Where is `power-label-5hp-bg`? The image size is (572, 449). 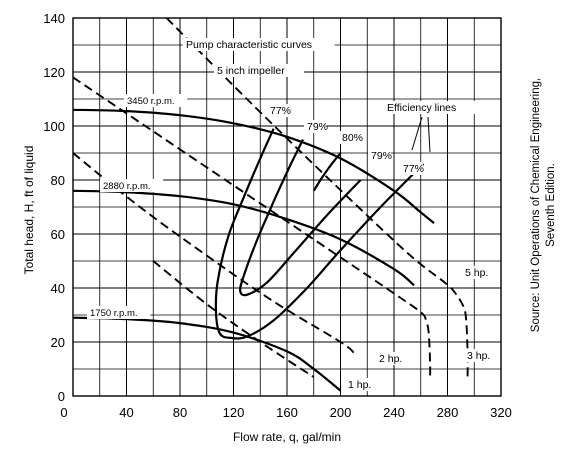
power-label-5hp-bg is located at coordinates (479, 272).